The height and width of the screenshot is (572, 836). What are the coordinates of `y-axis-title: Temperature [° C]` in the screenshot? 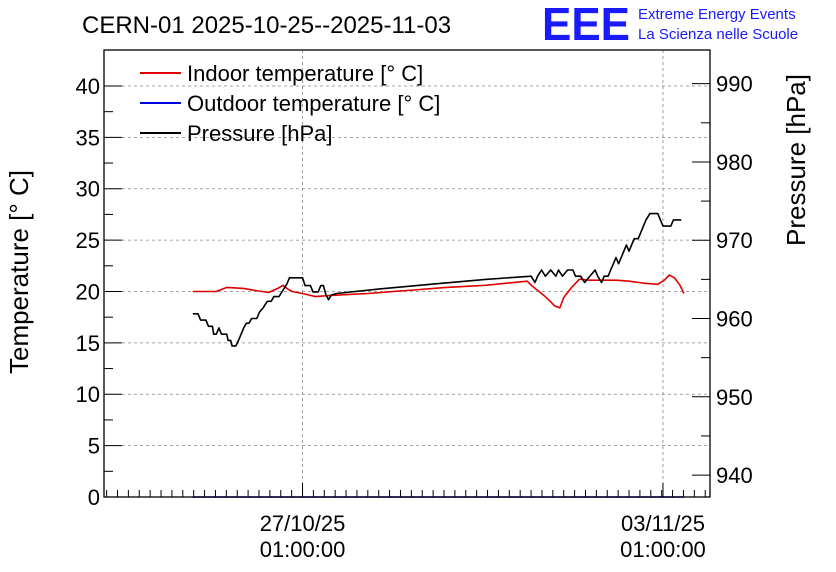 It's located at (19, 272).